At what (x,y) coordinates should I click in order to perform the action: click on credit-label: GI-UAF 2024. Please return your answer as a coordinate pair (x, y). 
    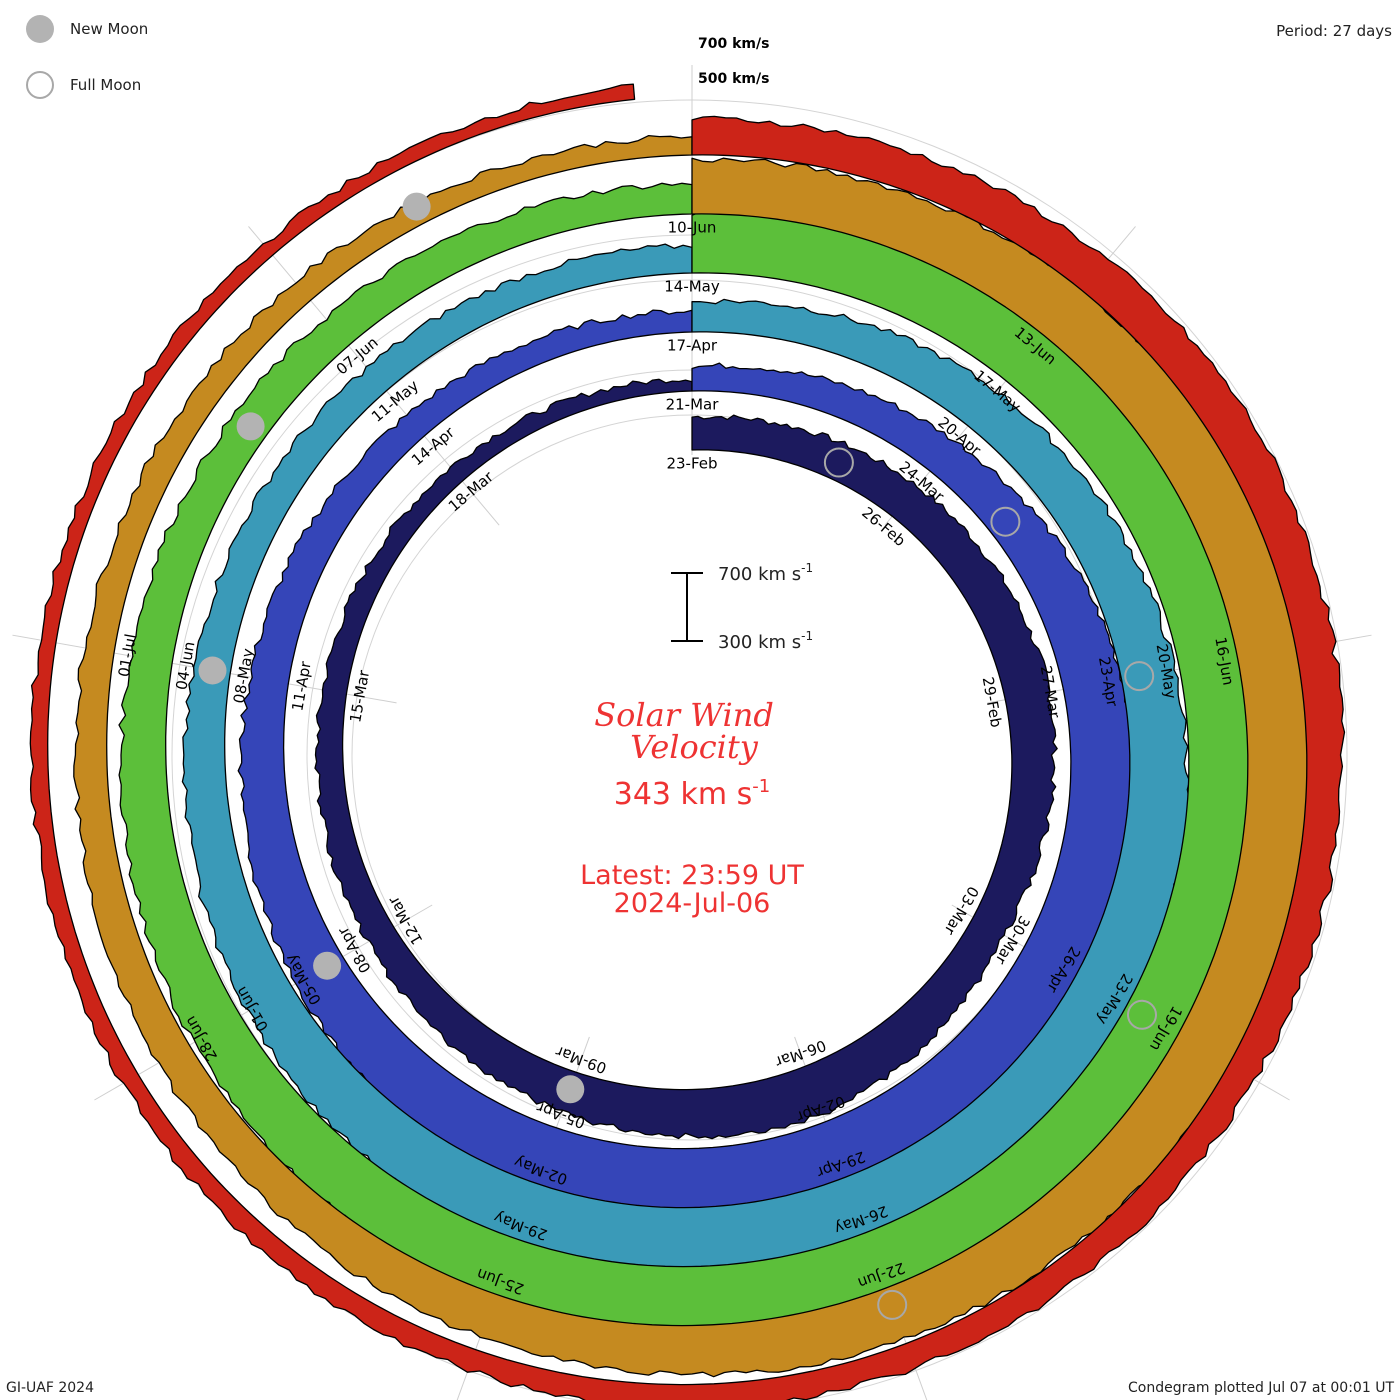
    Looking at the image, I should click on (50, 1388).